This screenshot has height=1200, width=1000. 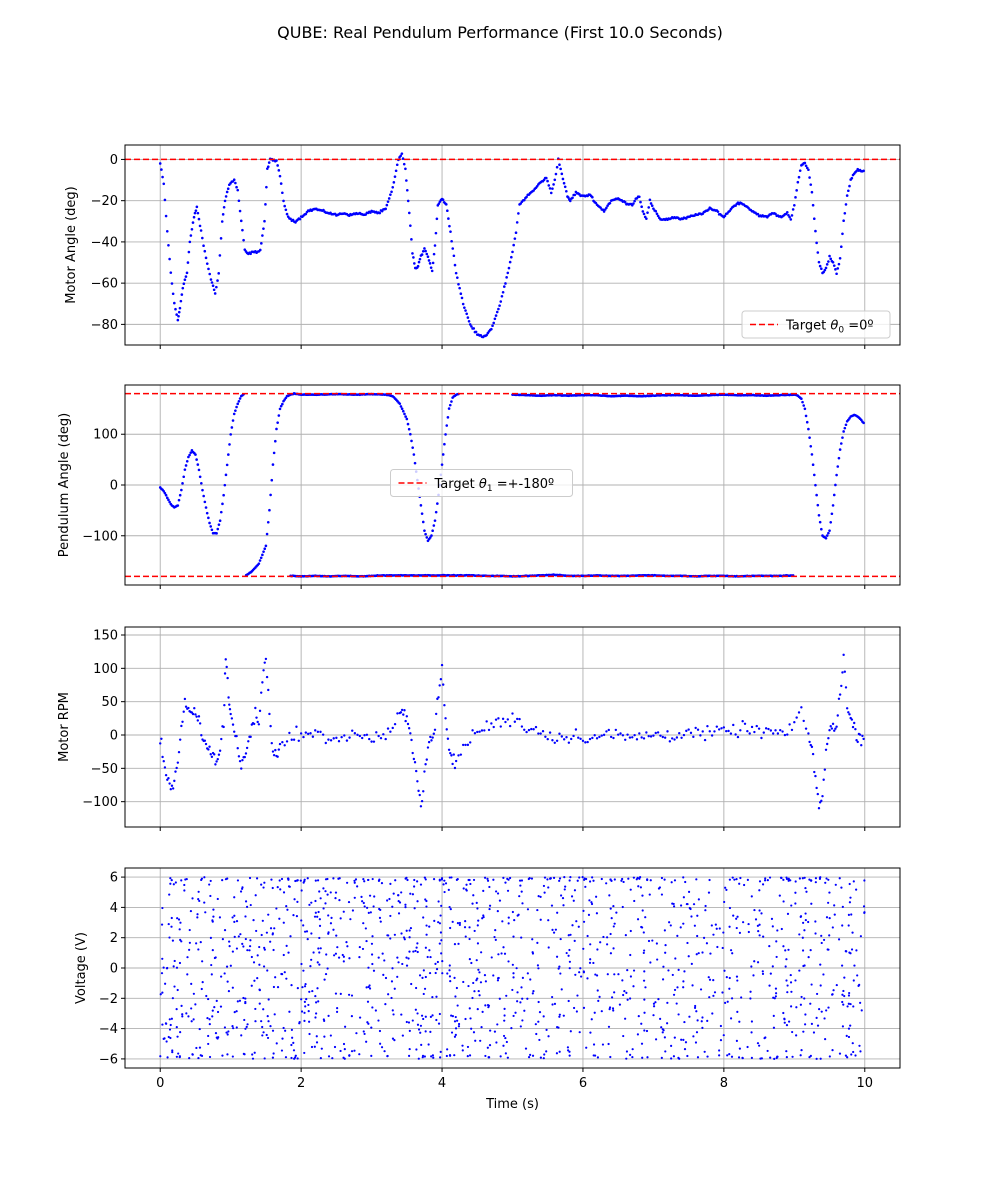 I want to click on y-tick-label: −4, so click(x=108, y=1029).